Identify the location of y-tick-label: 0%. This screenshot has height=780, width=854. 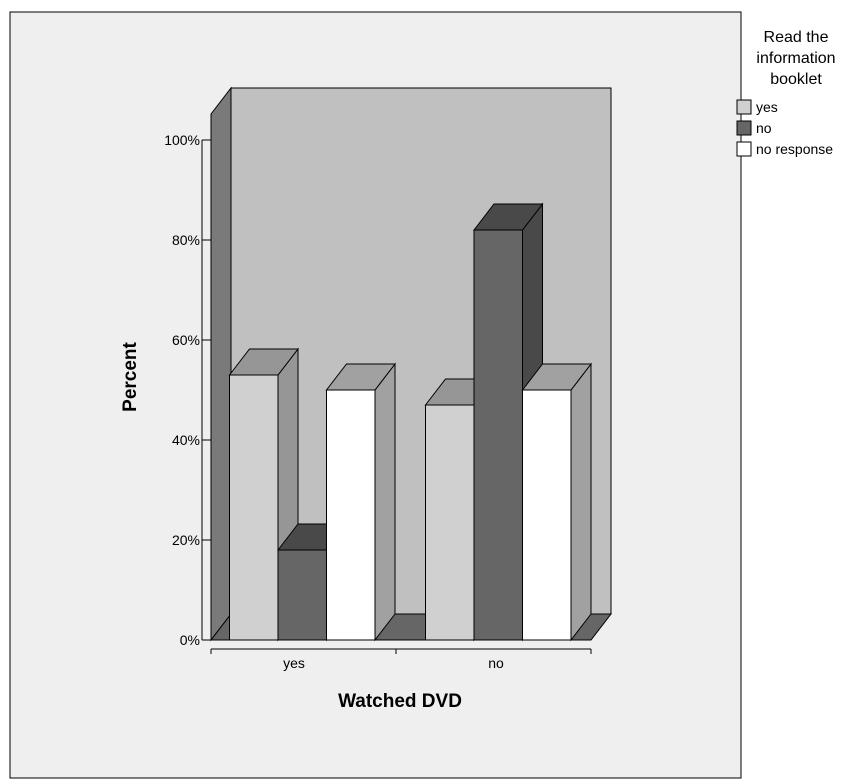
(190, 640).